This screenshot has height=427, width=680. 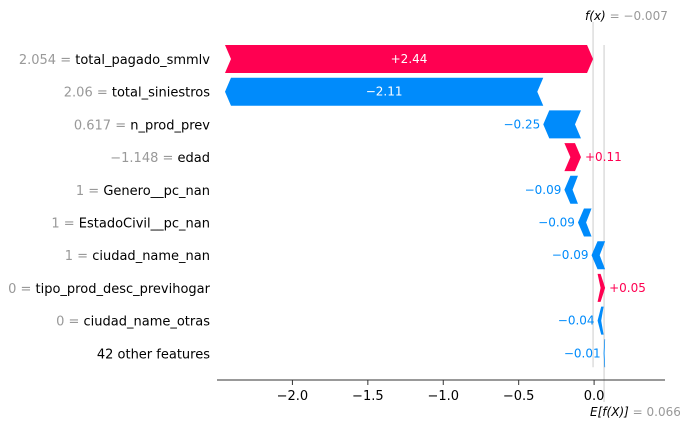 I want to click on feature-label: 1 = ciudad_name_nan, so click(x=137, y=256).